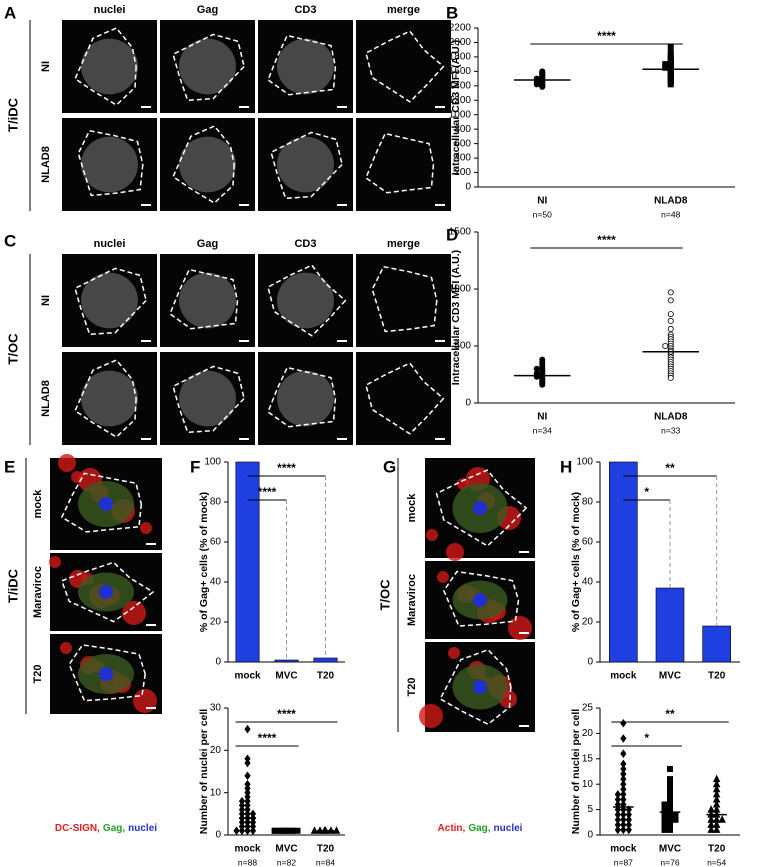  I want to click on caption-part: DC-SIGN,, so click(77, 828).